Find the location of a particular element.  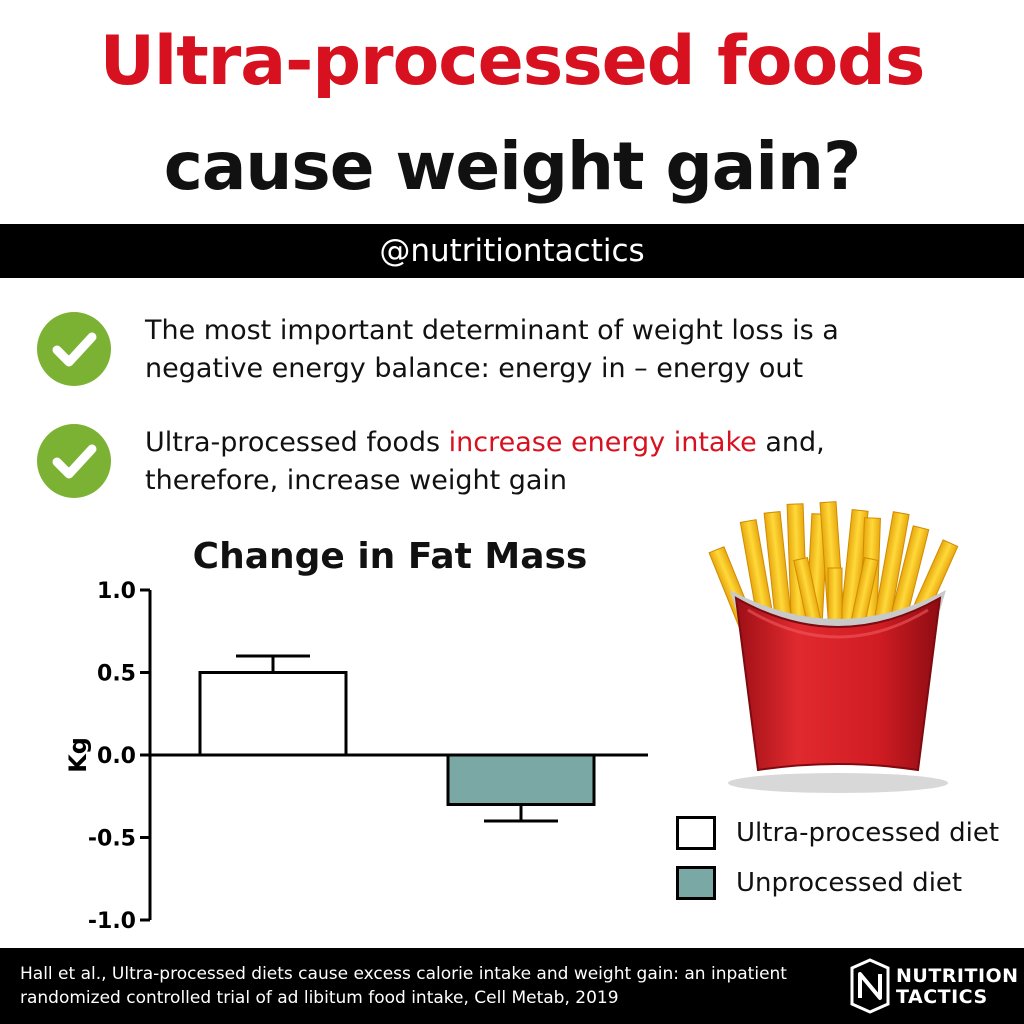

handle-banner: @nutritiontactics is located at coordinates (512, 251).